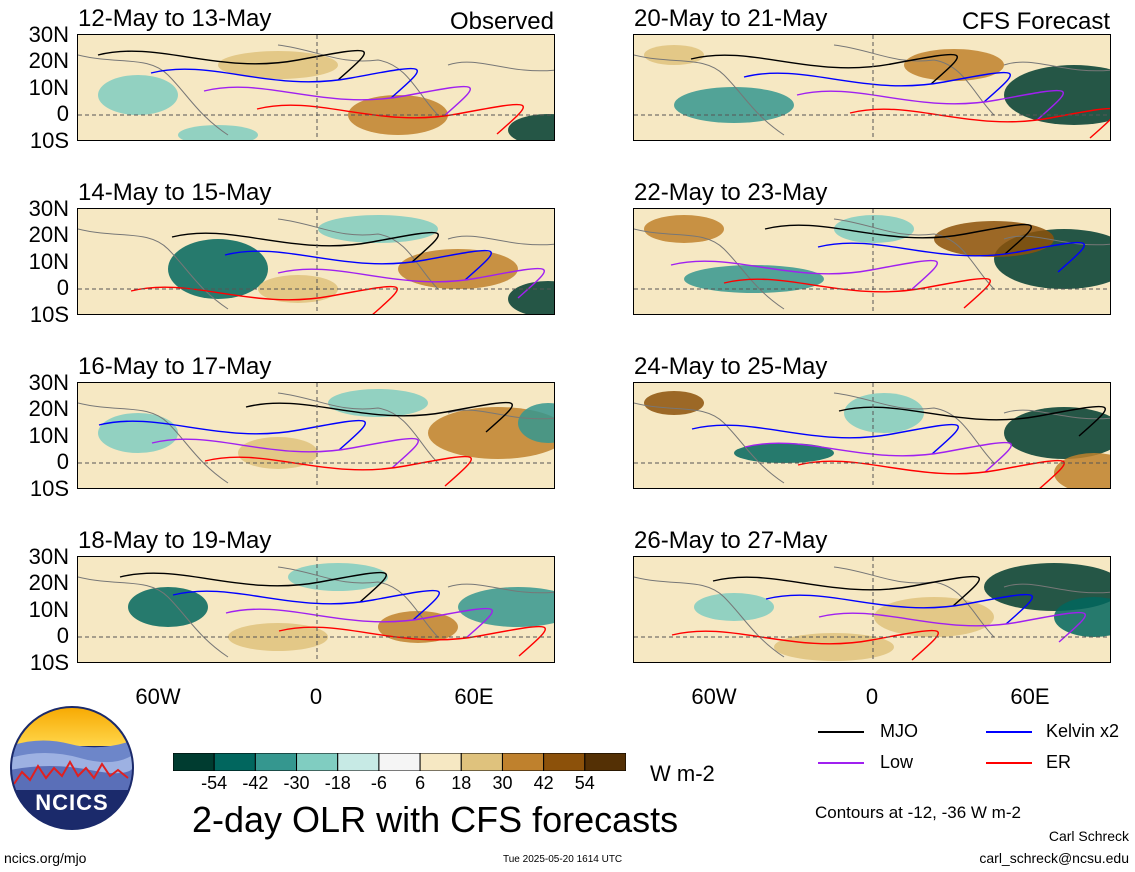 This screenshot has width=1135, height=872. I want to click on lon-label-60e-left: 60E, so click(474, 696).